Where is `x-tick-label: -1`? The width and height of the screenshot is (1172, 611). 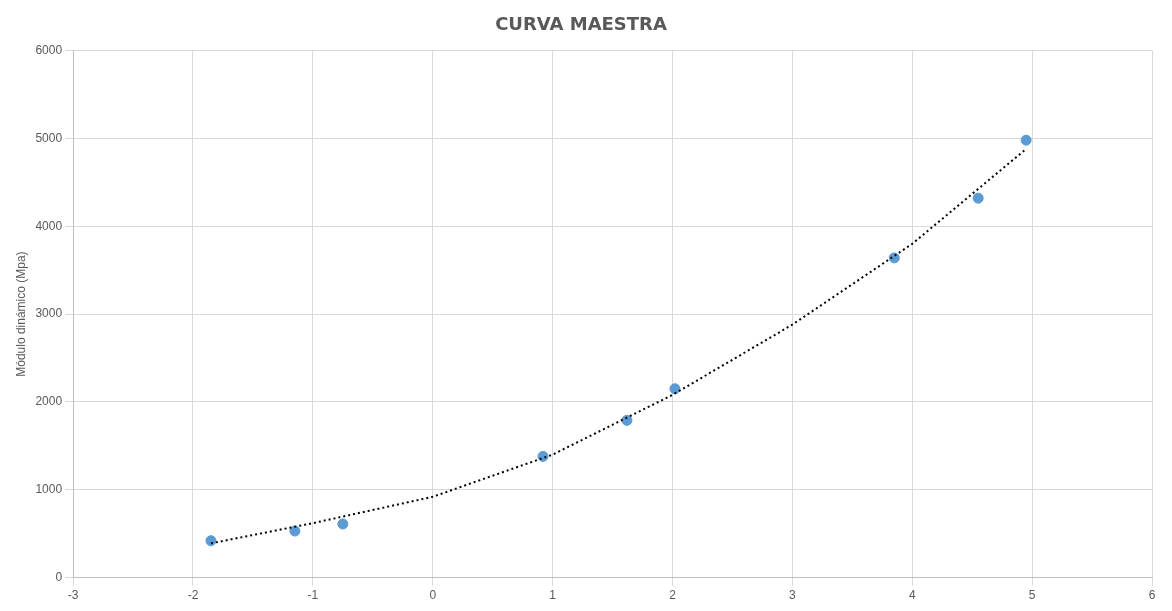
x-tick-label: -1 is located at coordinates (313, 595).